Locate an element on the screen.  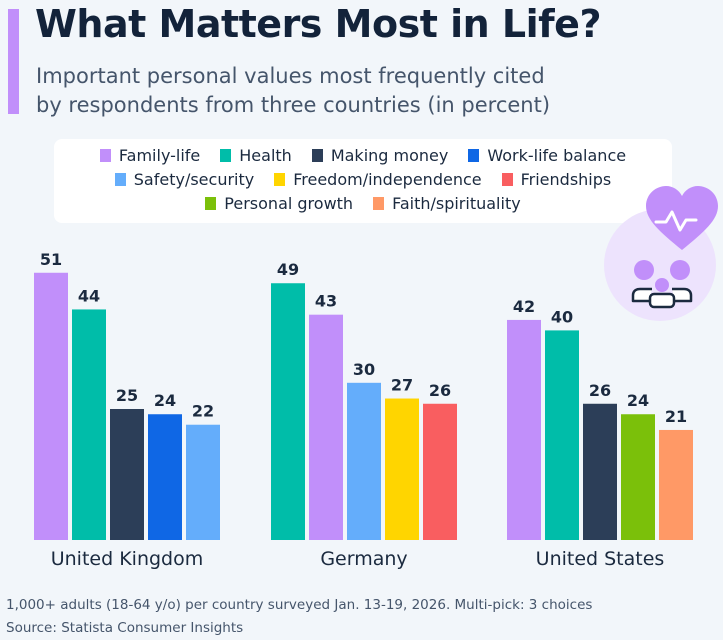
heart-pulse-people-icon is located at coordinates (661, 255).